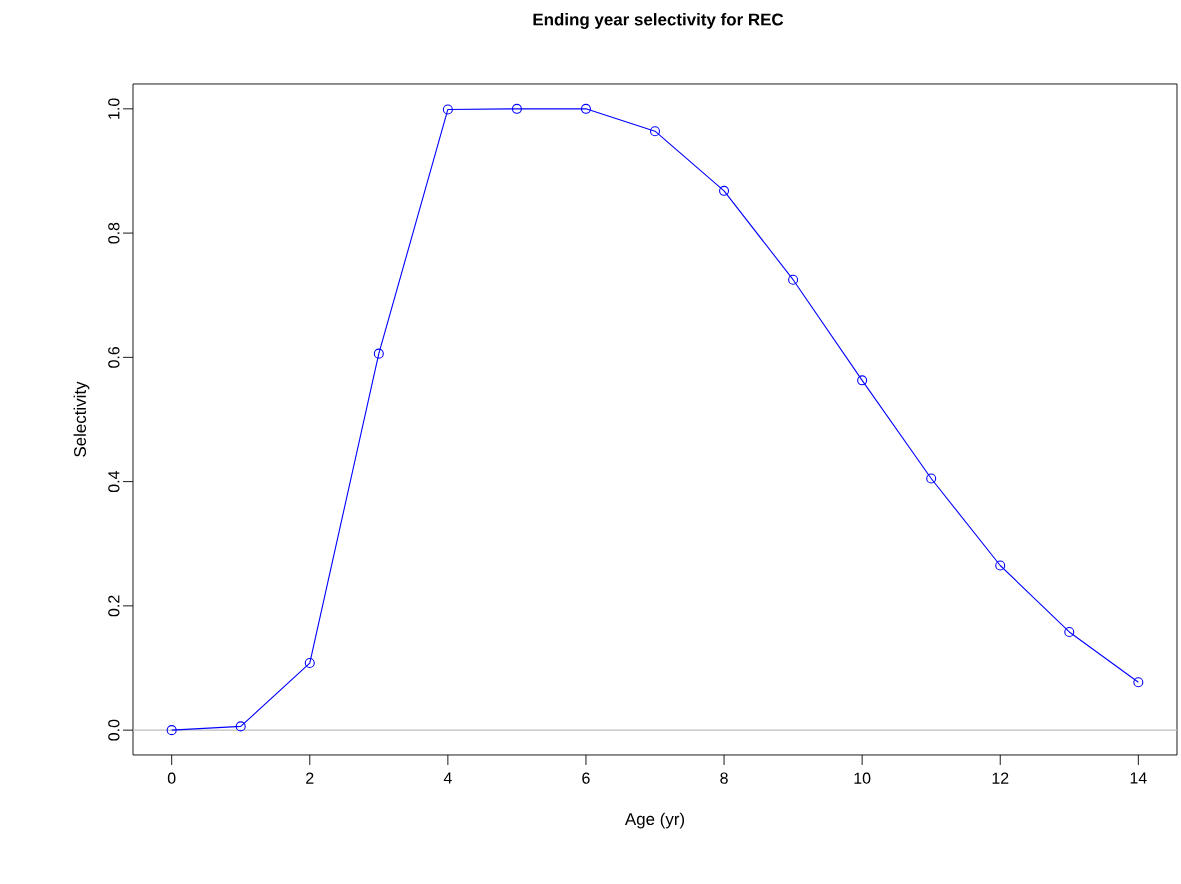  What do you see at coordinates (114, 730) in the screenshot?
I see `y-tick-label: 0.0` at bounding box center [114, 730].